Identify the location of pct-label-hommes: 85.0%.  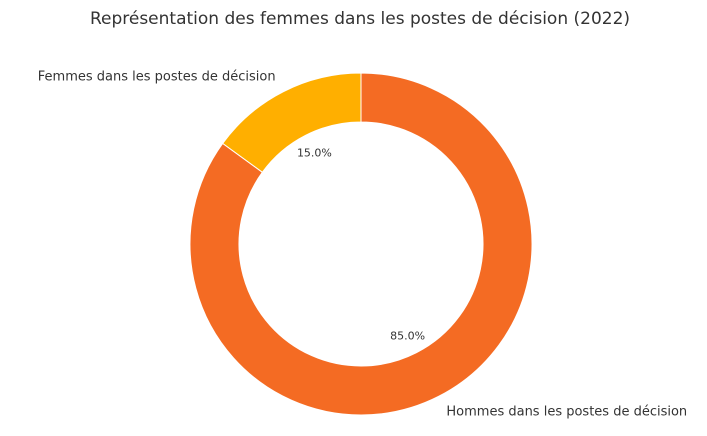
(407, 335).